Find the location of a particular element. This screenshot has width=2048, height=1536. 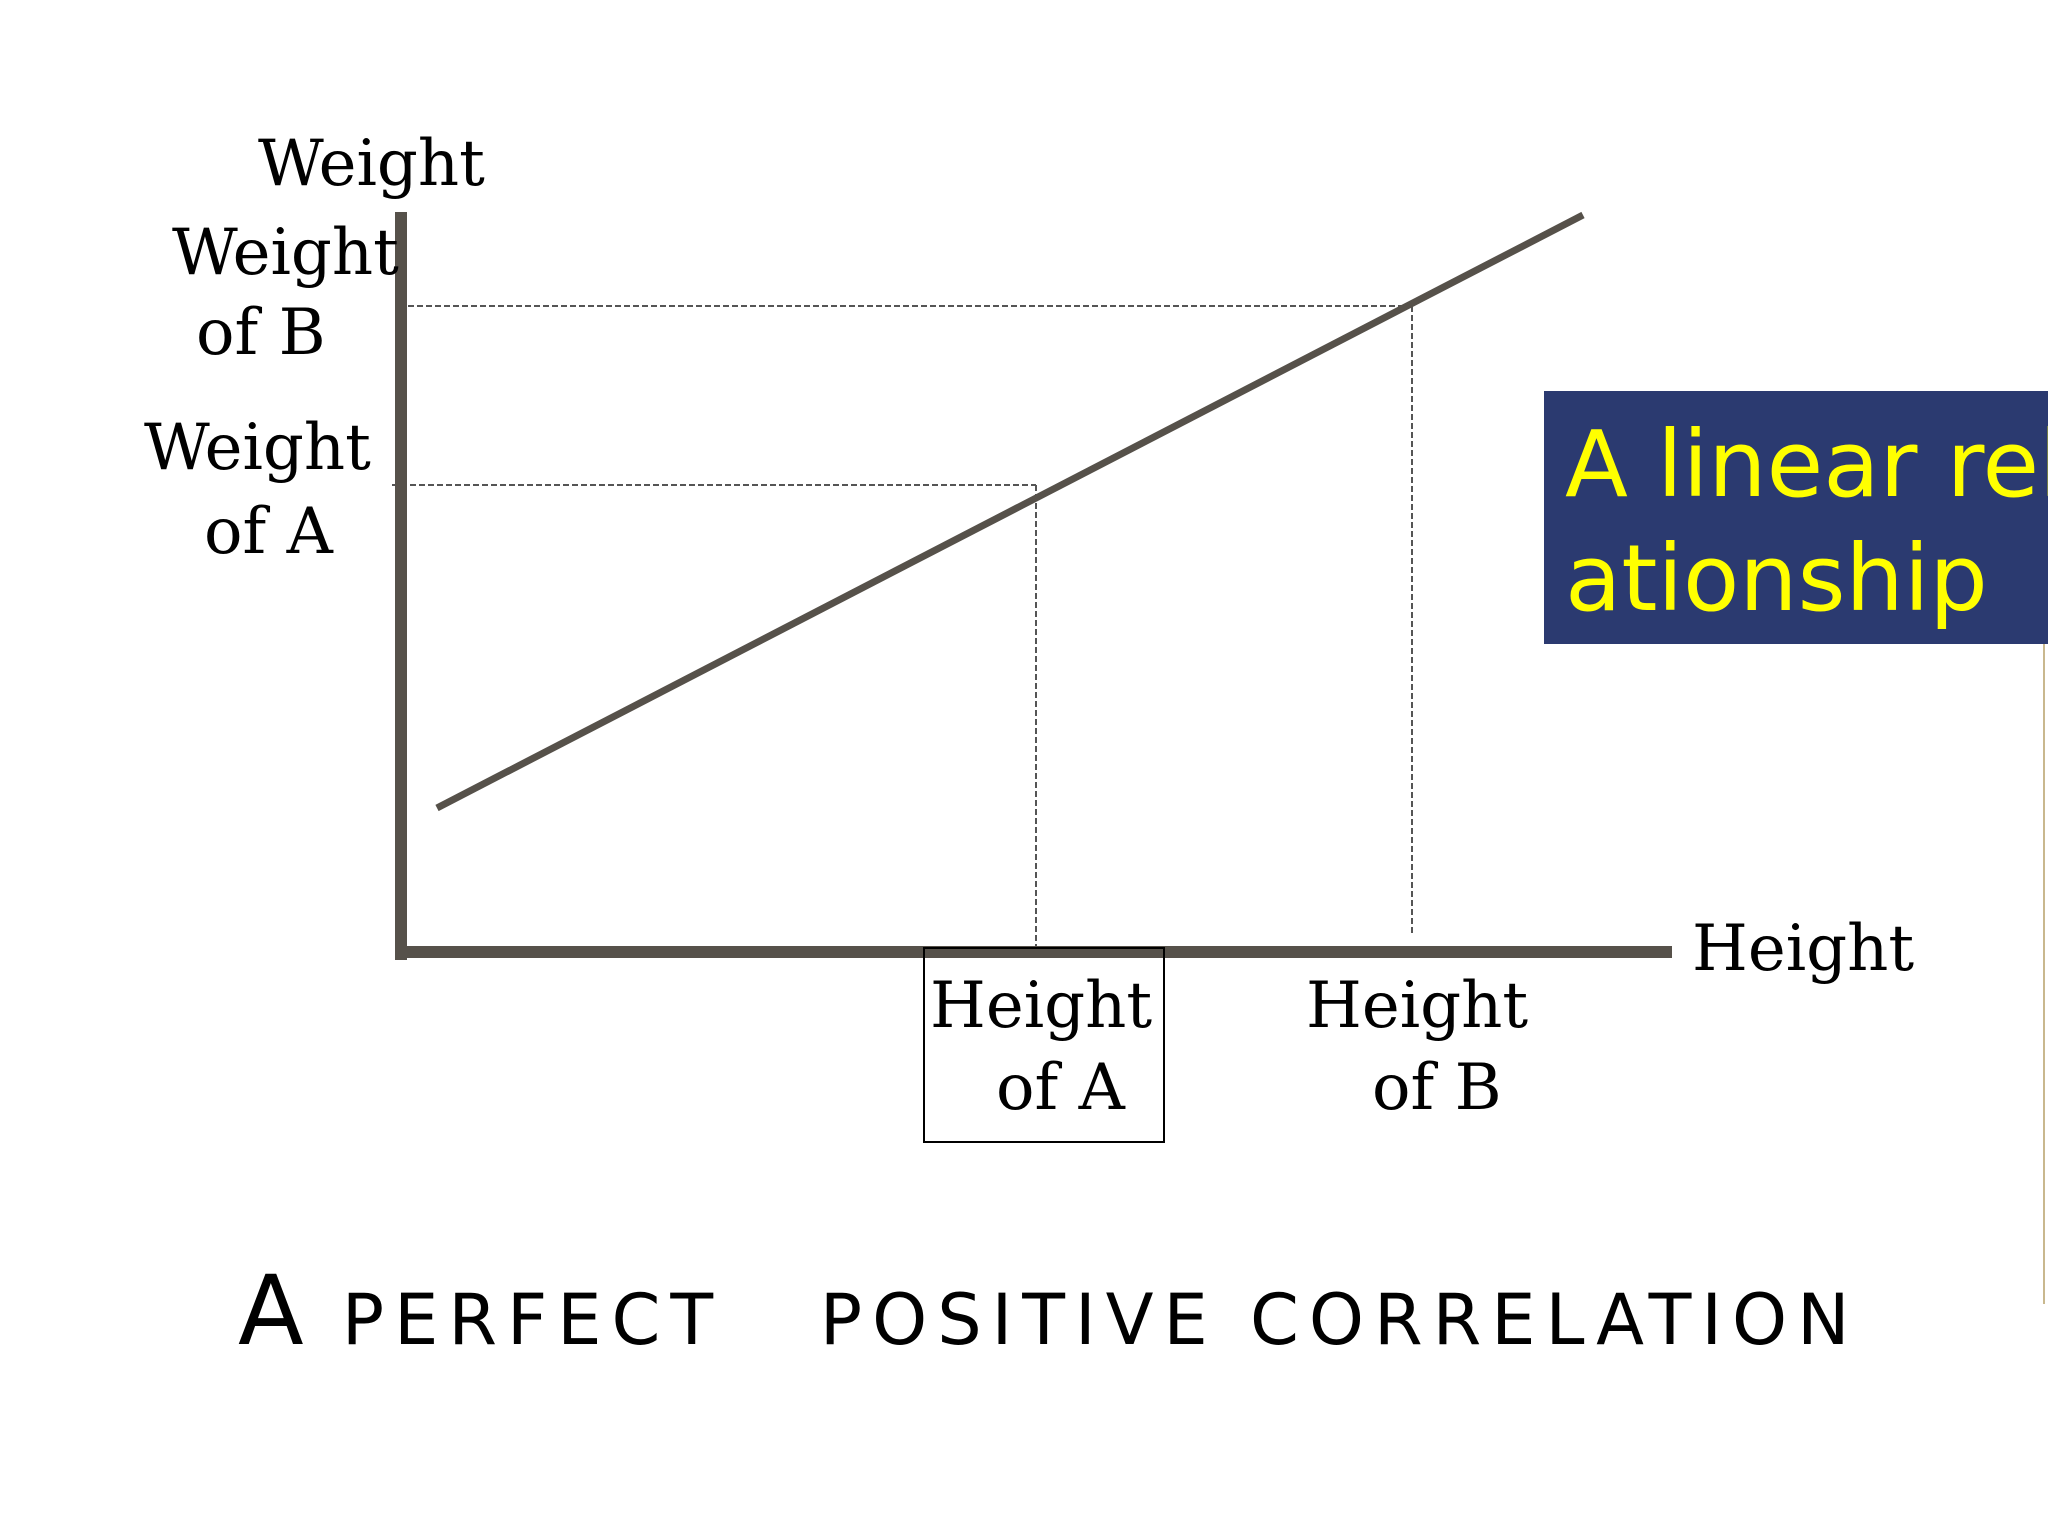

x-axis-label: Height is located at coordinates (1803, 949).